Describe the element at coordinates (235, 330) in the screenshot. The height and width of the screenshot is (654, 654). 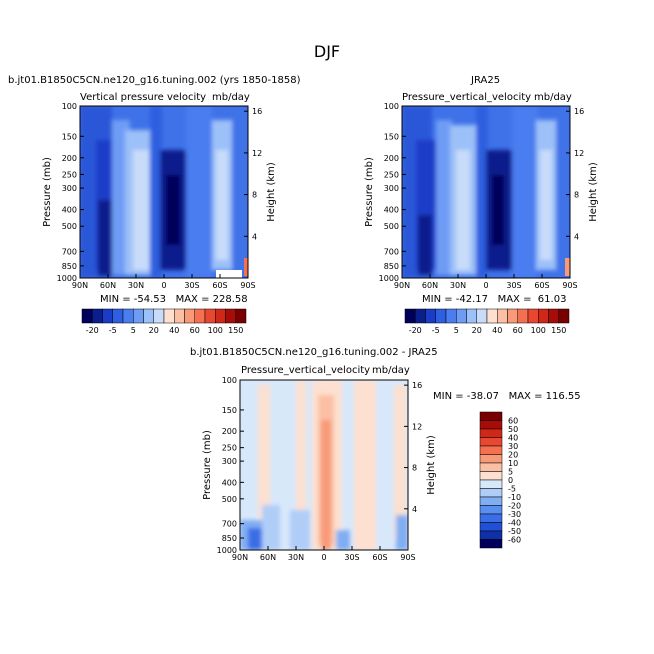
I see `colorbar-label: 150` at that location.